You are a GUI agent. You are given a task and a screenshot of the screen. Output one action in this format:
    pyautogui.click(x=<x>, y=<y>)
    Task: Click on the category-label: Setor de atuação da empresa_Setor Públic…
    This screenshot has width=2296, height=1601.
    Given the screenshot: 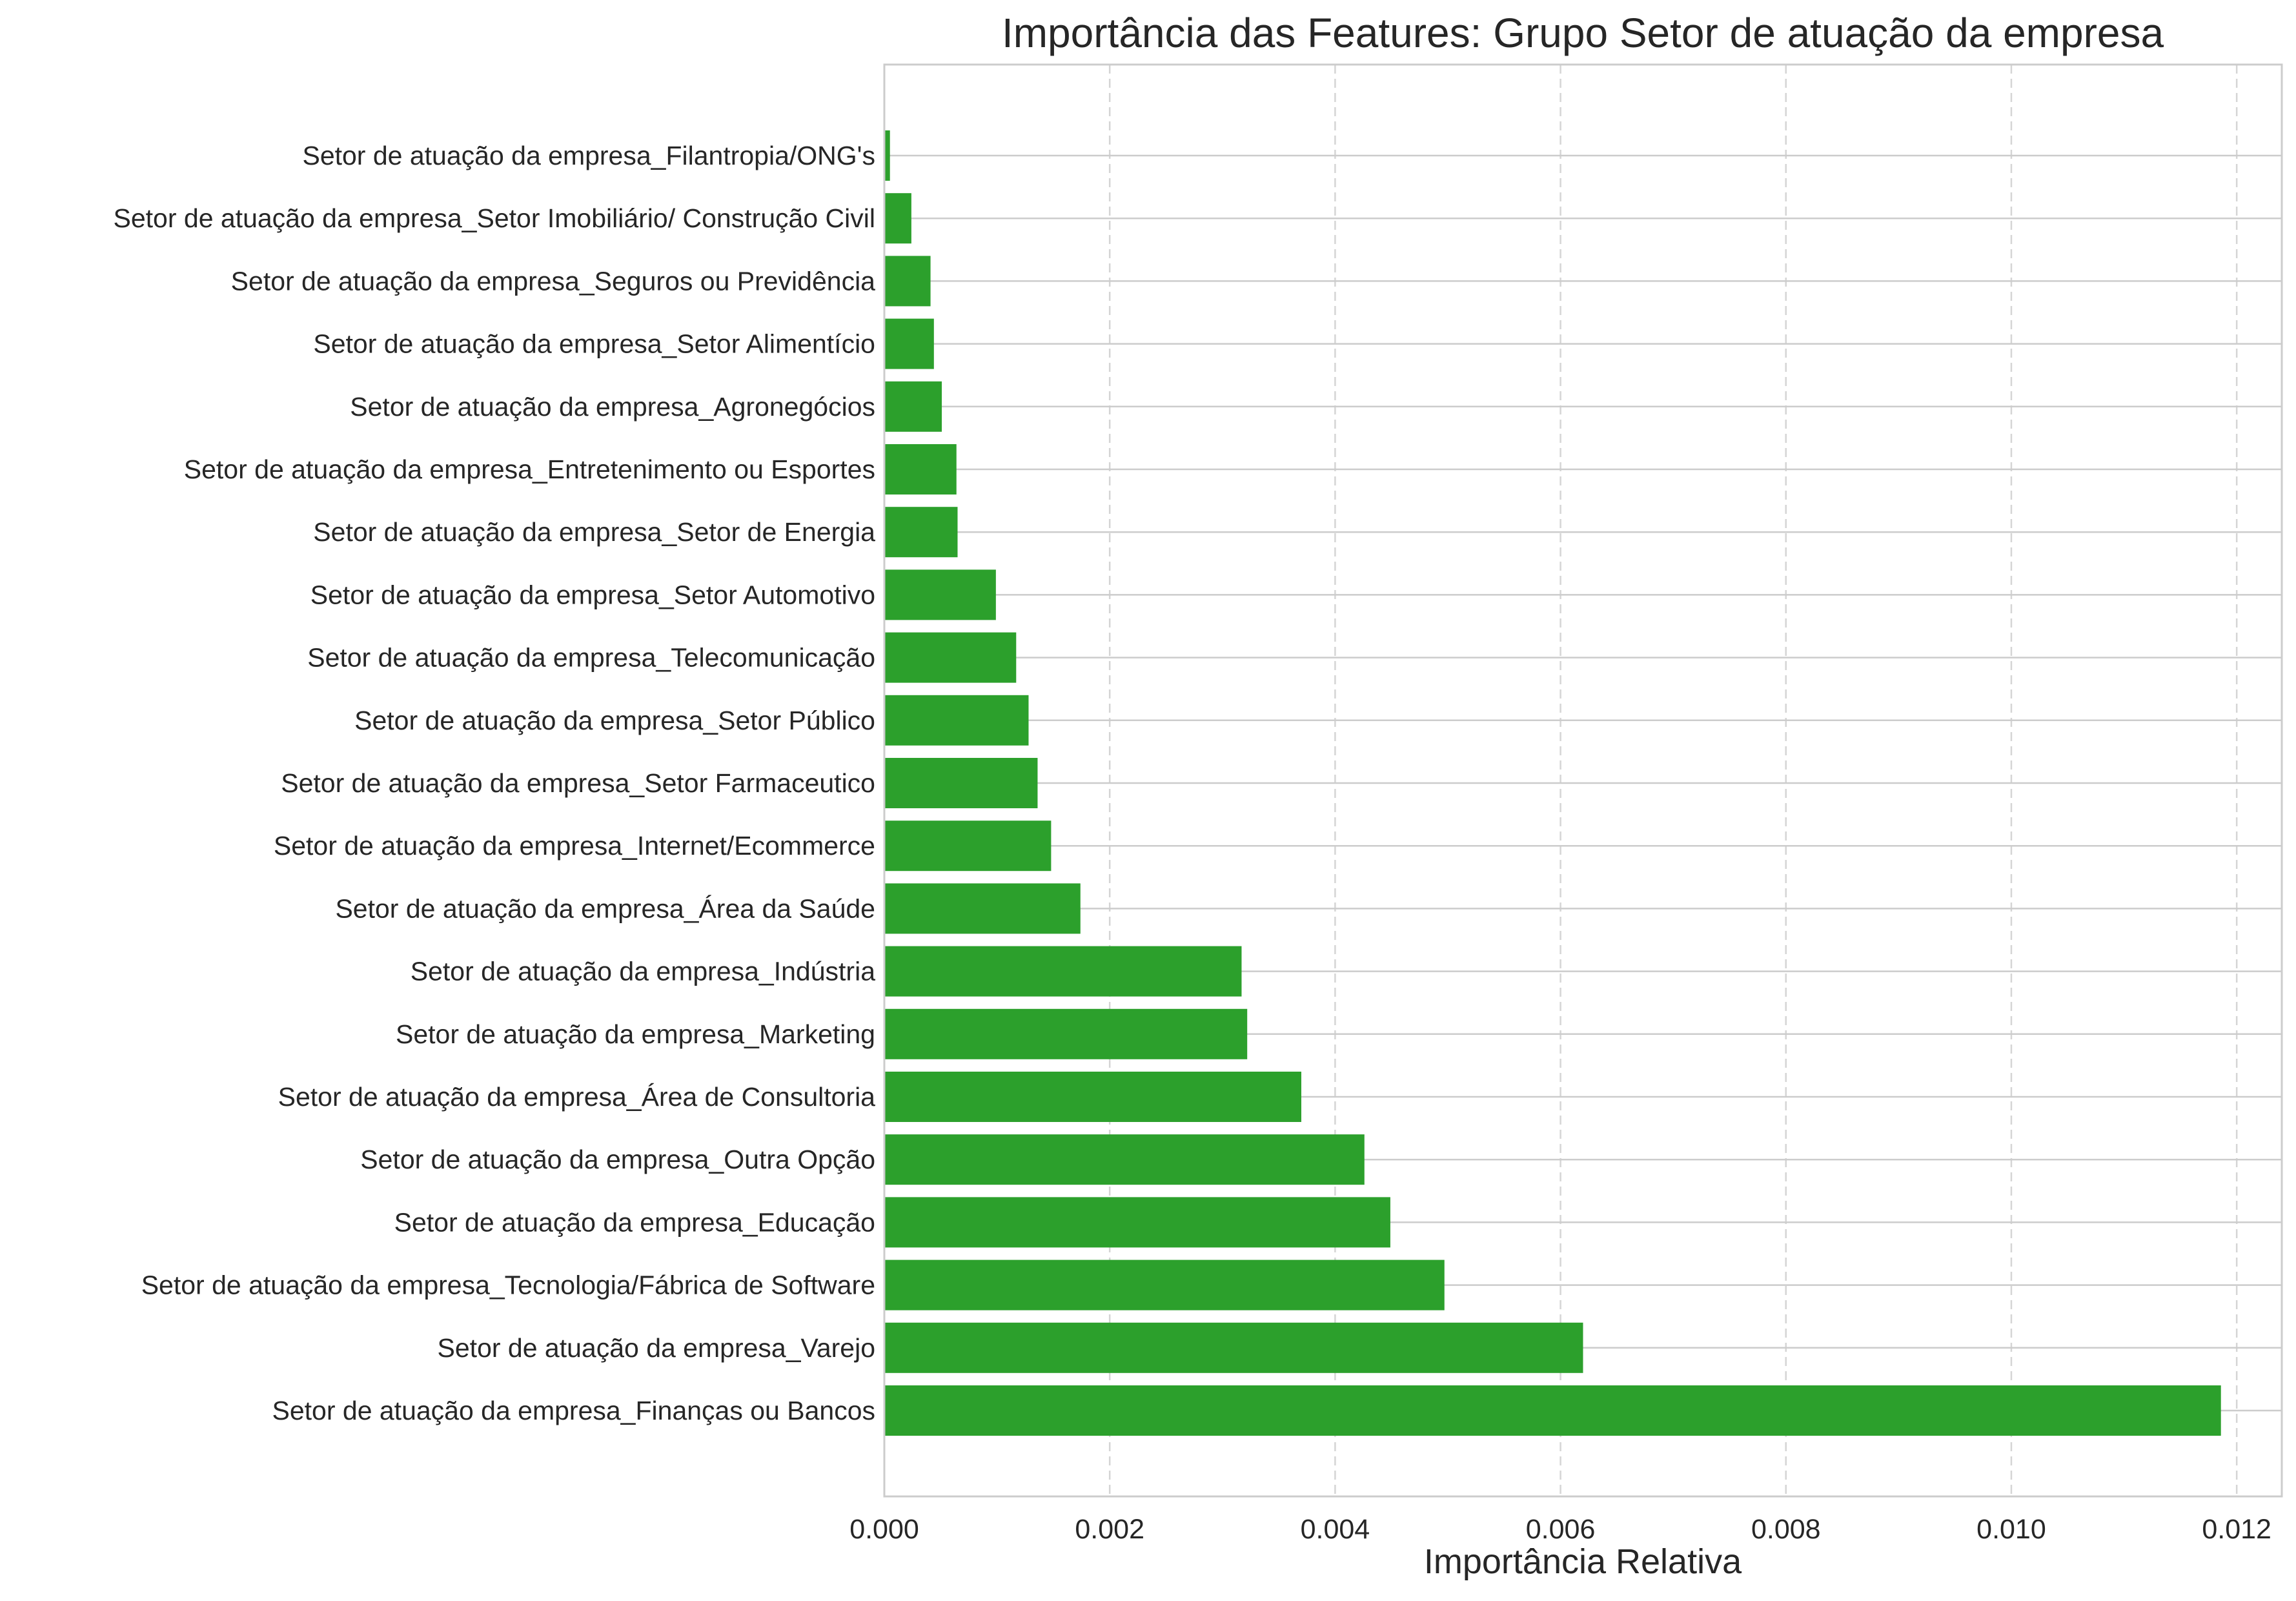 What is the action you would take?
    pyautogui.click(x=614, y=720)
    